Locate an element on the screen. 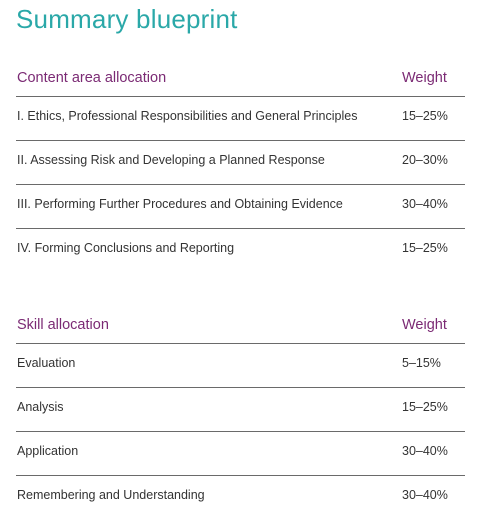 The width and height of the screenshot is (490, 523). row-weight: 20–30% is located at coordinates (425, 160).